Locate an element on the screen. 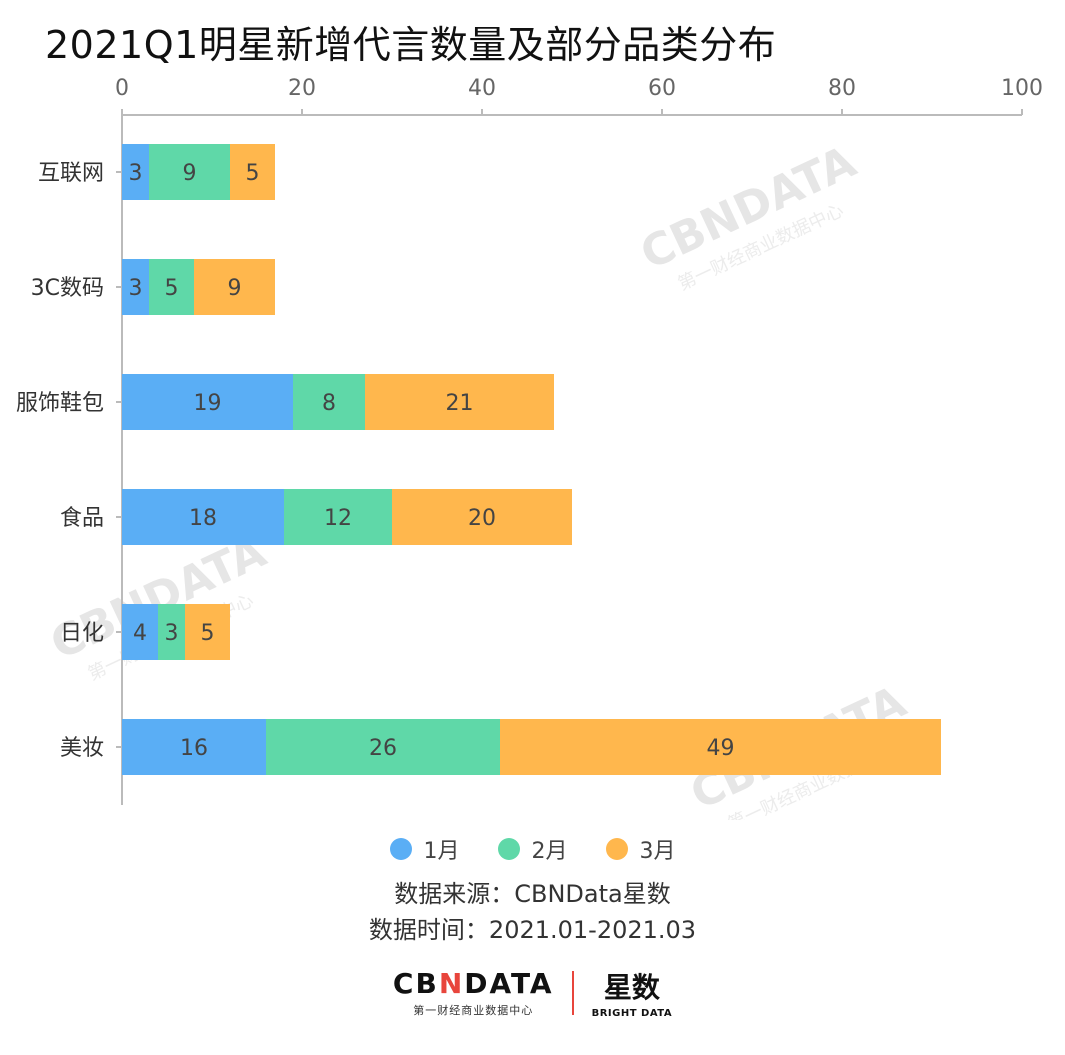 The width and height of the screenshot is (1065, 1055). cbndata-tagline: 第一财经商业数据中心 is located at coordinates (473, 1010).